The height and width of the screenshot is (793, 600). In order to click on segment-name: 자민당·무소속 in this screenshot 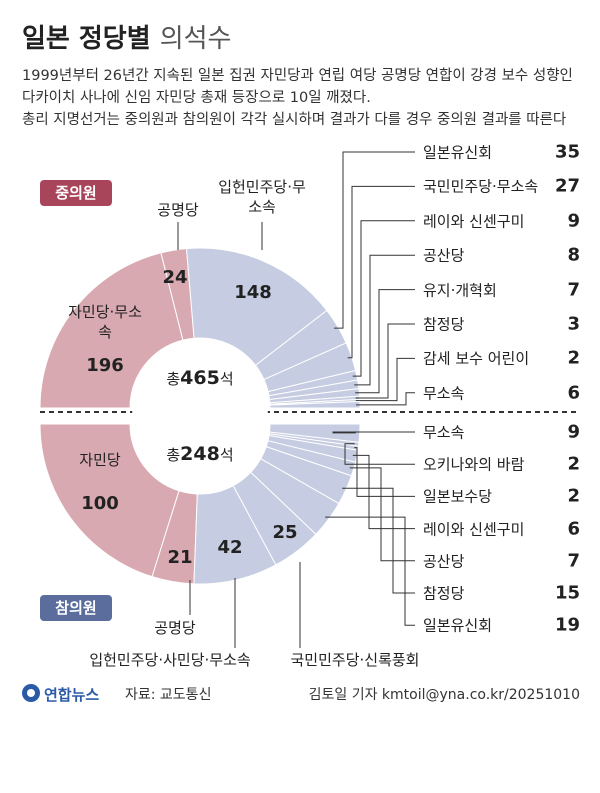, I will do `click(105, 322)`.